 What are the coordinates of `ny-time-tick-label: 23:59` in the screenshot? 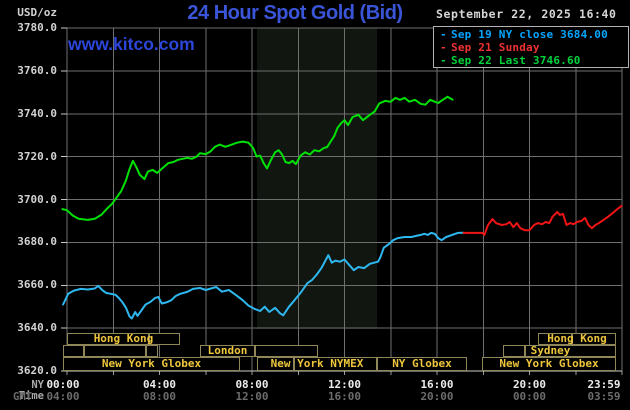 It's located at (604, 384).